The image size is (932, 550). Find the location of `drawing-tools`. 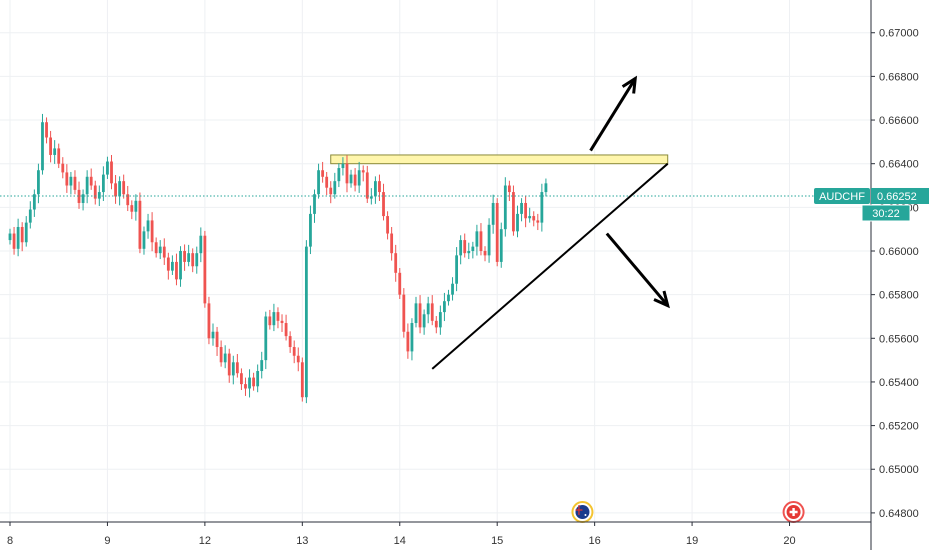

drawing-tools is located at coordinates (550, 222).